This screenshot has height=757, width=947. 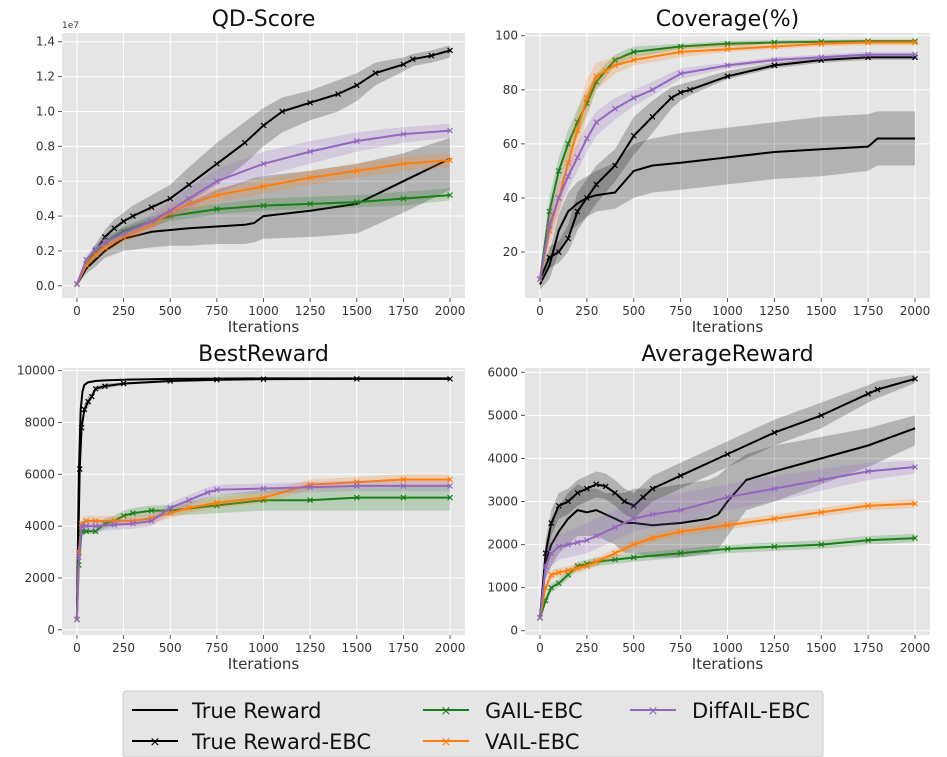 What do you see at coordinates (728, 327) in the screenshot?
I see `x-axis-label: Iterations` at bounding box center [728, 327].